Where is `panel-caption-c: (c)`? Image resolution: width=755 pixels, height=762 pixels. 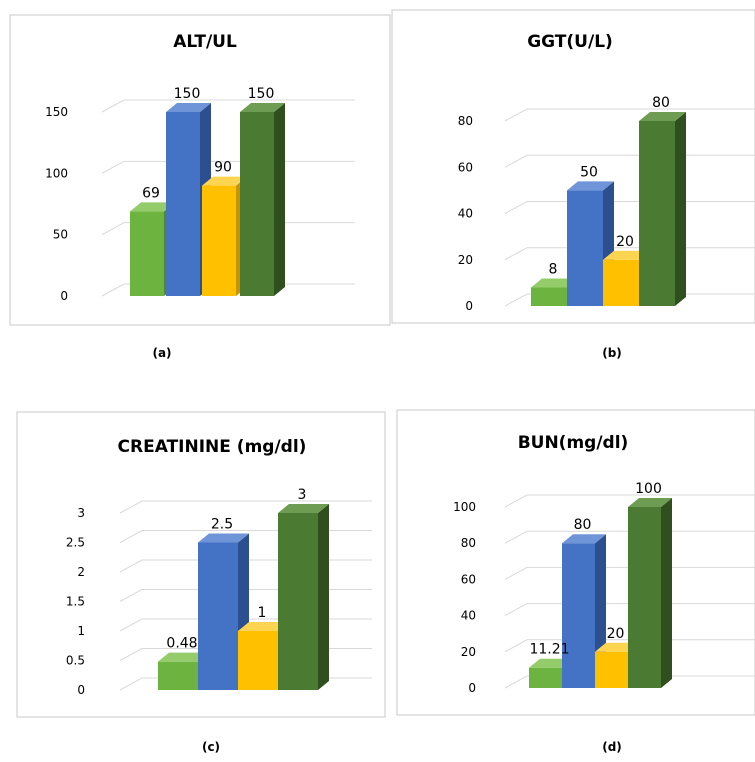
panel-caption-c: (c) is located at coordinates (211, 747).